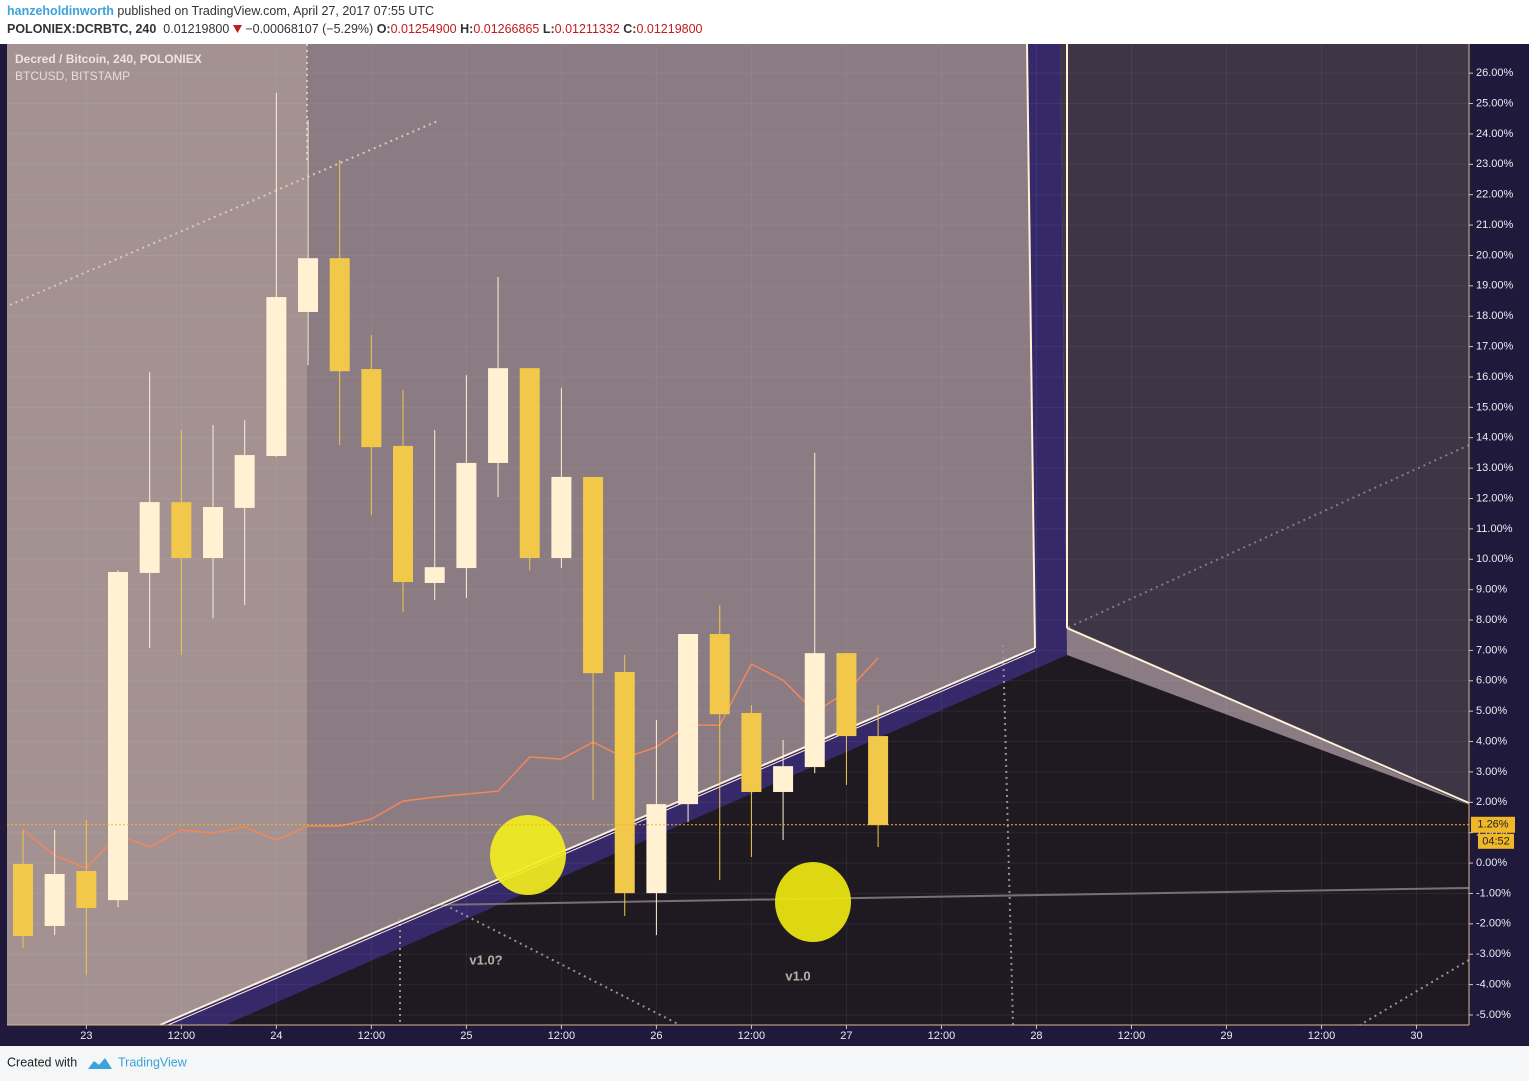 This screenshot has width=1529, height=1081. What do you see at coordinates (153, 1062) in the screenshot?
I see `footer-brand: TradingView` at bounding box center [153, 1062].